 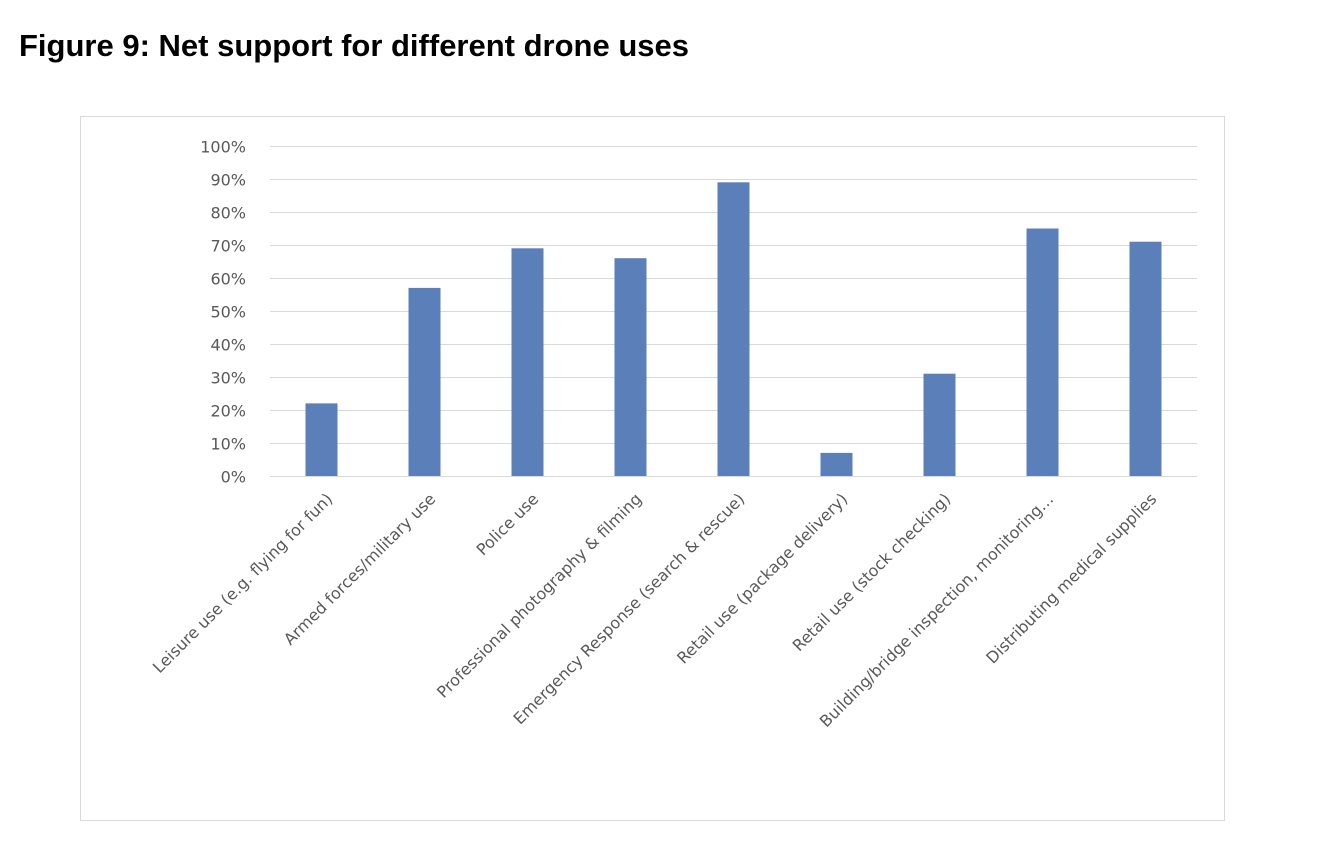 I want to click on y-tick-label: 100%, so click(x=223, y=147).